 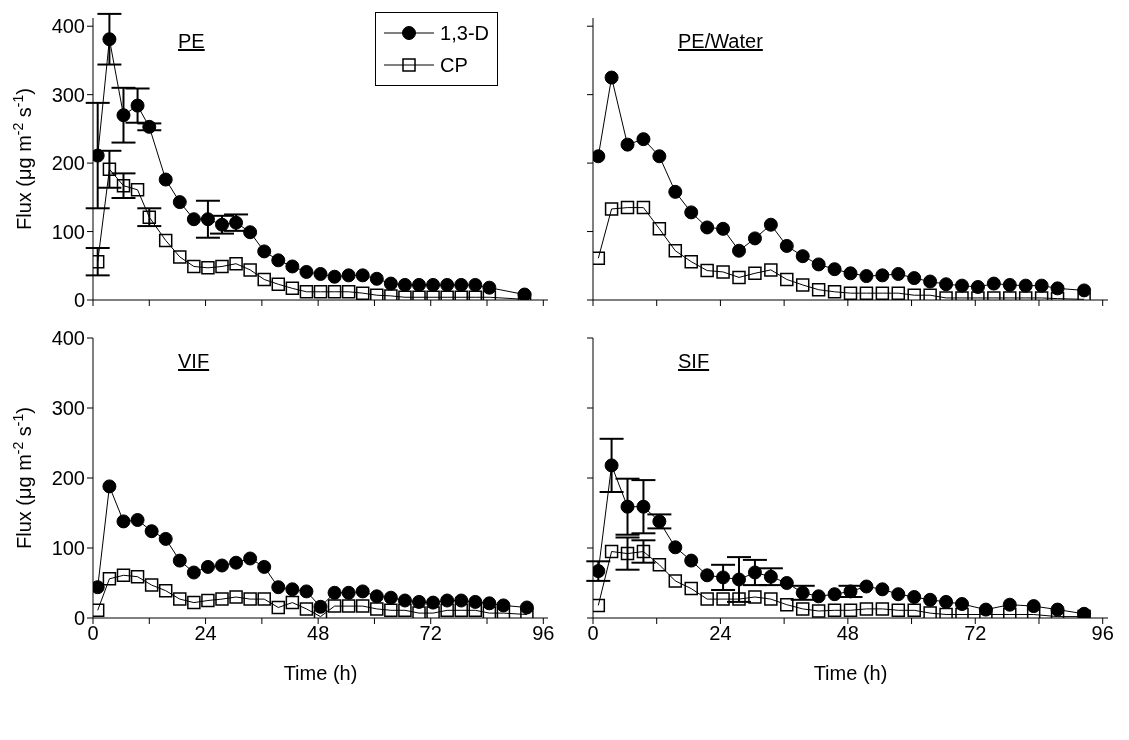 I want to click on y-tick-label: 400, so click(x=68, y=338).